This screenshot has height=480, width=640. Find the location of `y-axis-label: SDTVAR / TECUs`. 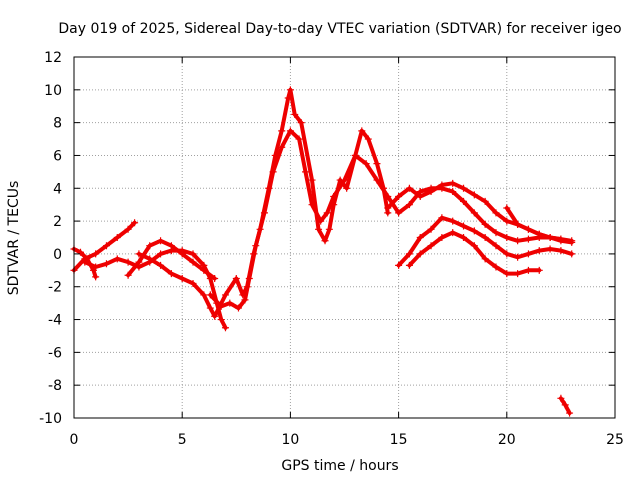

y-axis-label: SDTVAR / TECUs is located at coordinates (14, 238).